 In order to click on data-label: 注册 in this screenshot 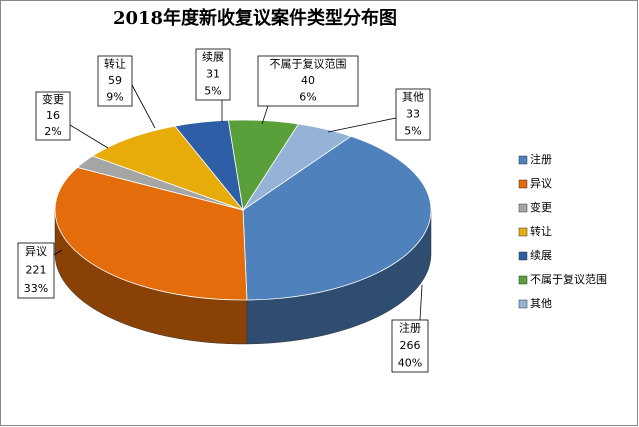, I will do `click(410, 328)`.